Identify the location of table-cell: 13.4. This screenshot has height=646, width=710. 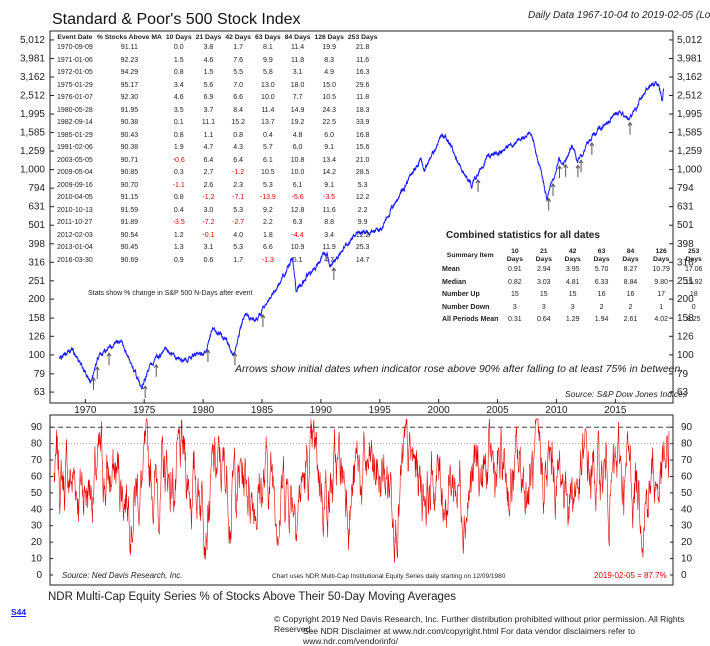
(329, 160).